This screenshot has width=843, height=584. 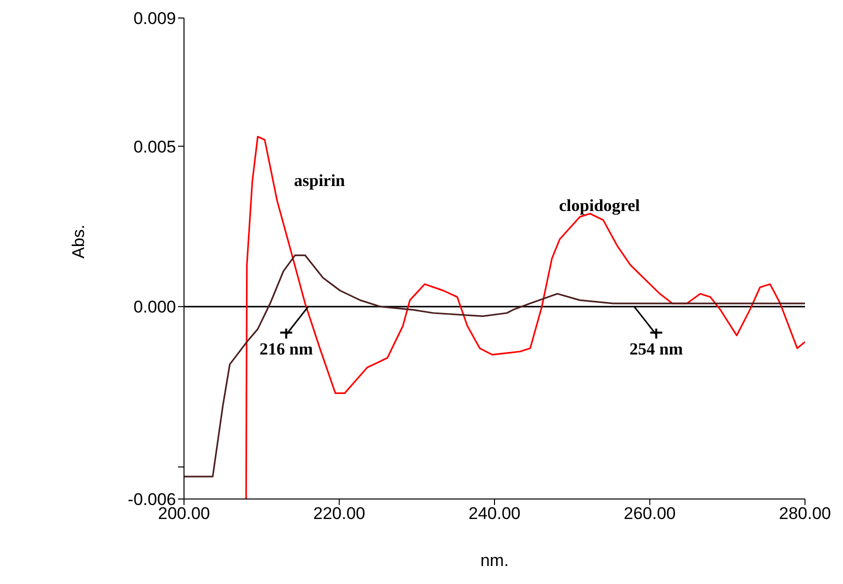 What do you see at coordinates (494, 514) in the screenshot?
I see `x-tick-label: 240.00` at bounding box center [494, 514].